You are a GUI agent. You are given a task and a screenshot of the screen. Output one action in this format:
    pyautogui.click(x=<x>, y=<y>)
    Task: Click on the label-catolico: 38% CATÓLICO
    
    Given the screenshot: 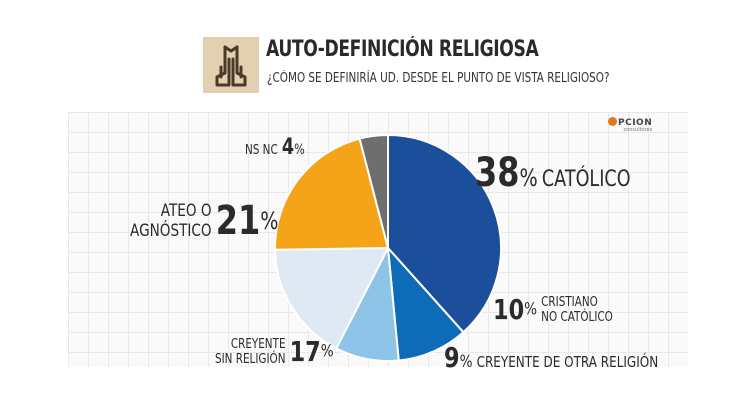 What is the action you would take?
    pyautogui.click(x=572, y=173)
    